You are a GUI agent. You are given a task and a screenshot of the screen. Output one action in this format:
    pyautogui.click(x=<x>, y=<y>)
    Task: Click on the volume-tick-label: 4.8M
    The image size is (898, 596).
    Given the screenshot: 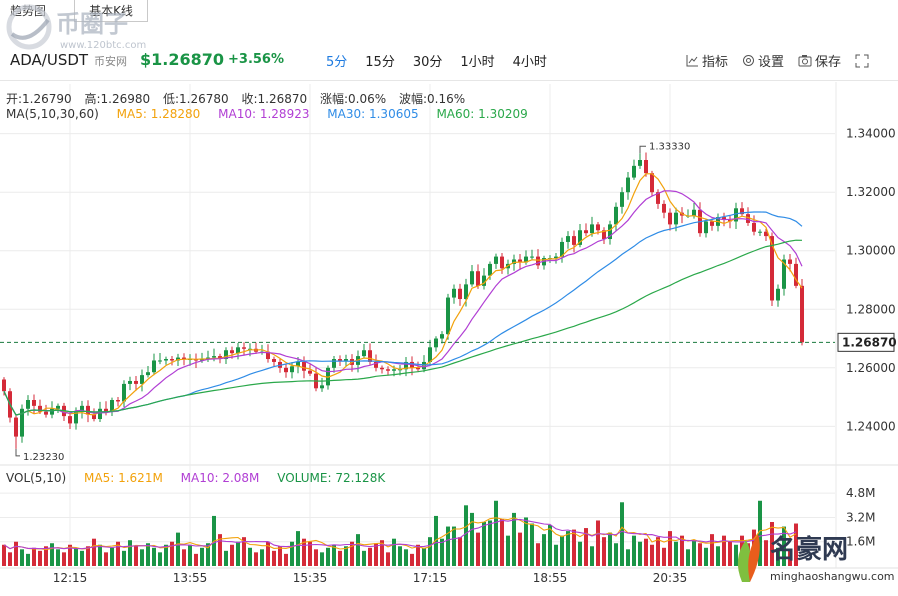 What is the action you would take?
    pyautogui.click(x=860, y=493)
    